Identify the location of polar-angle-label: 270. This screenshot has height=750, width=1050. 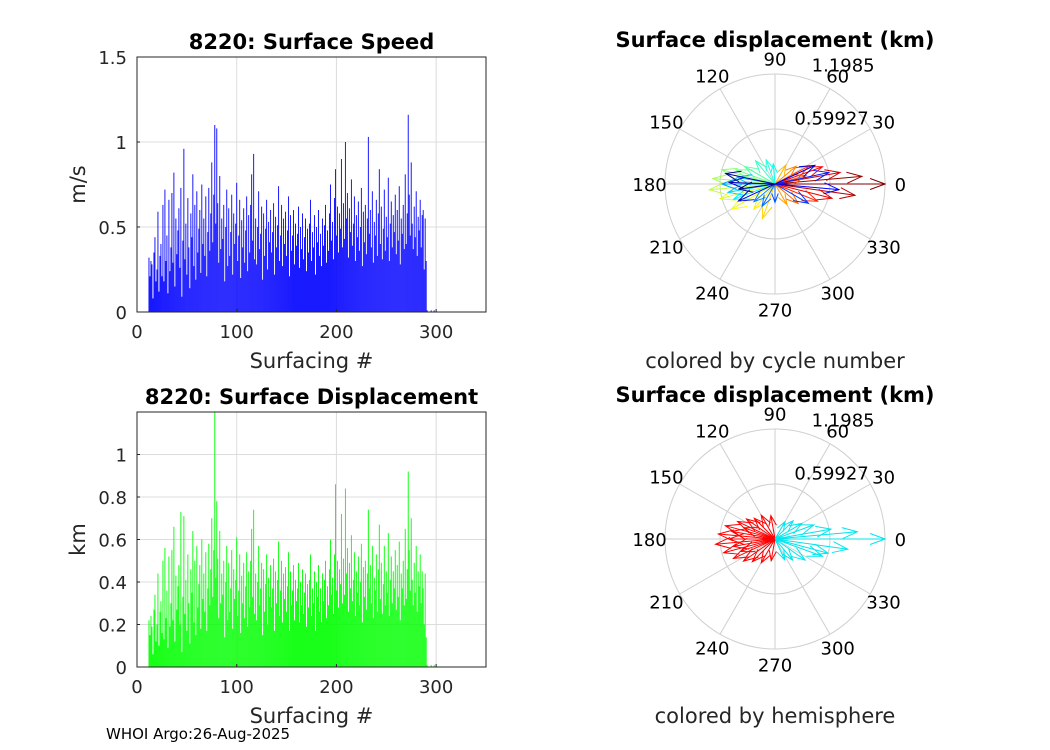
(775, 310).